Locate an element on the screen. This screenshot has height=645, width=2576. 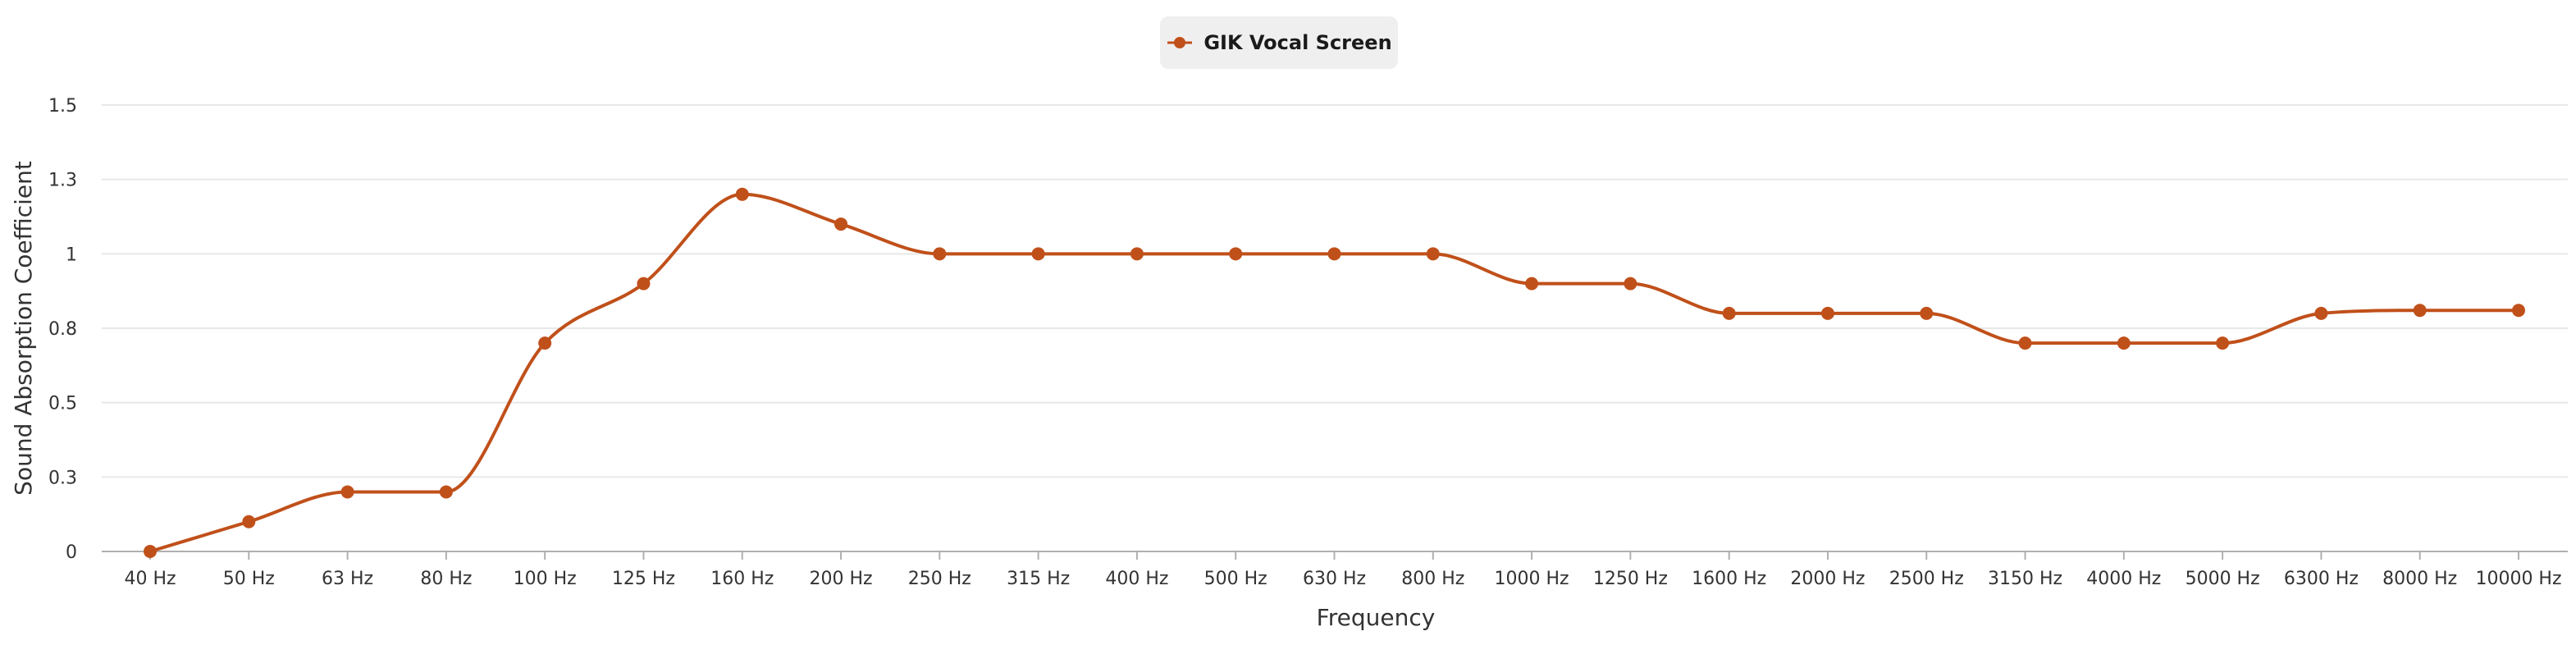
x-tick-label: 160 Hz is located at coordinates (742, 579).